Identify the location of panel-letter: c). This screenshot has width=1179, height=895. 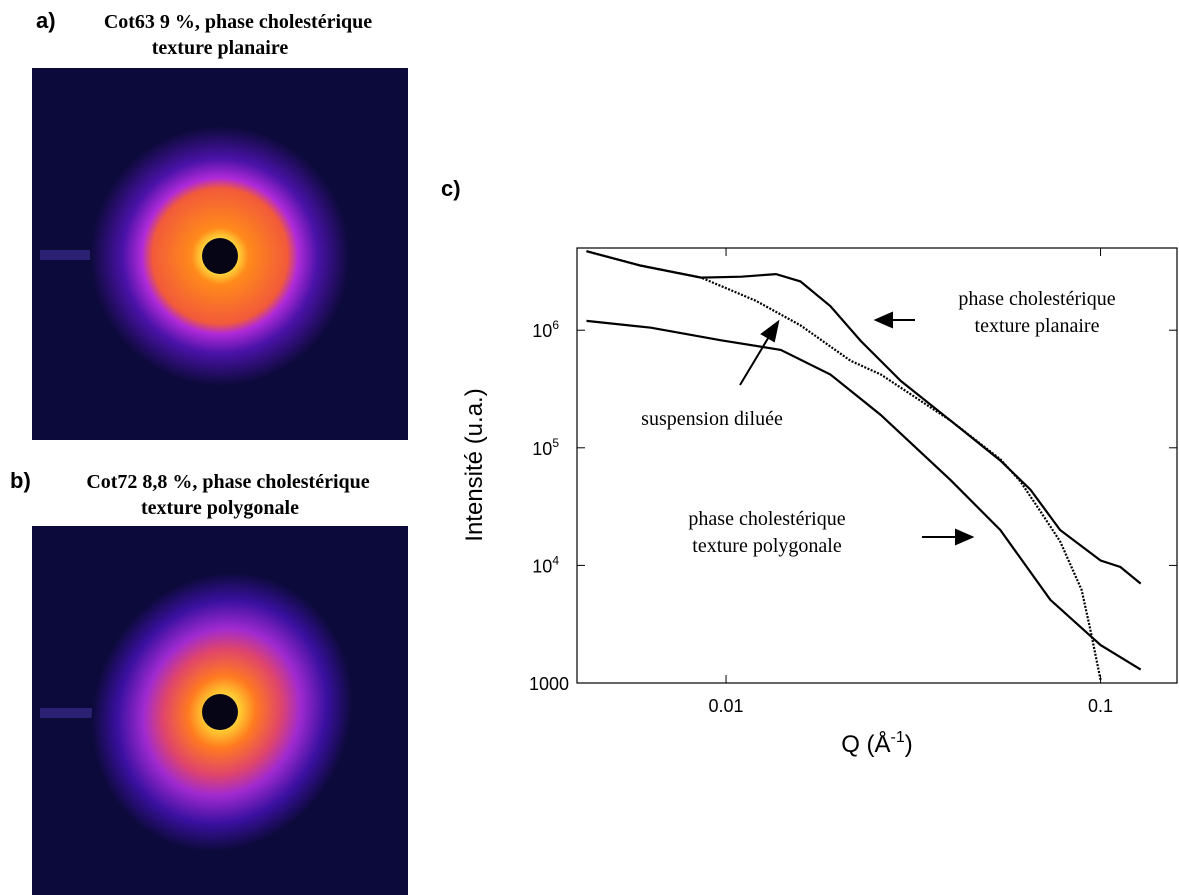
(451, 188).